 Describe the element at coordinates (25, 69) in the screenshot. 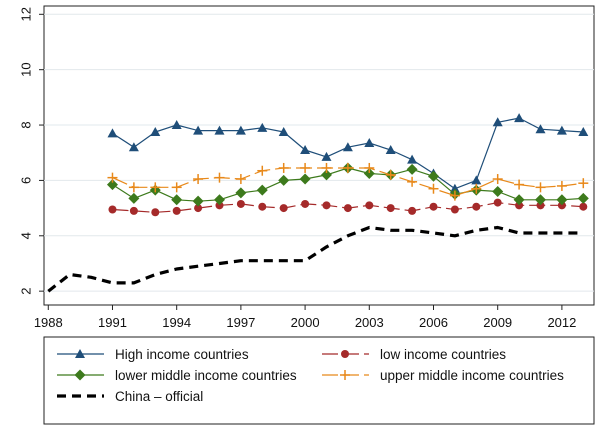

I see `y-tick-label: 10` at that location.